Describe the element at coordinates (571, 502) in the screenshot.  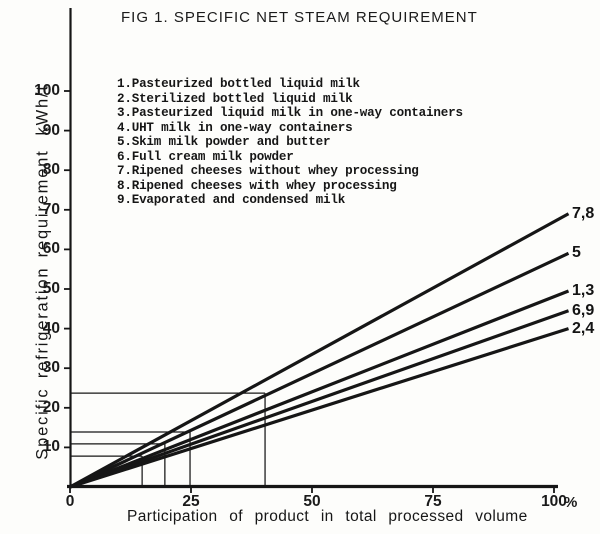
I see `x-axis-percent-unit: %` at that location.